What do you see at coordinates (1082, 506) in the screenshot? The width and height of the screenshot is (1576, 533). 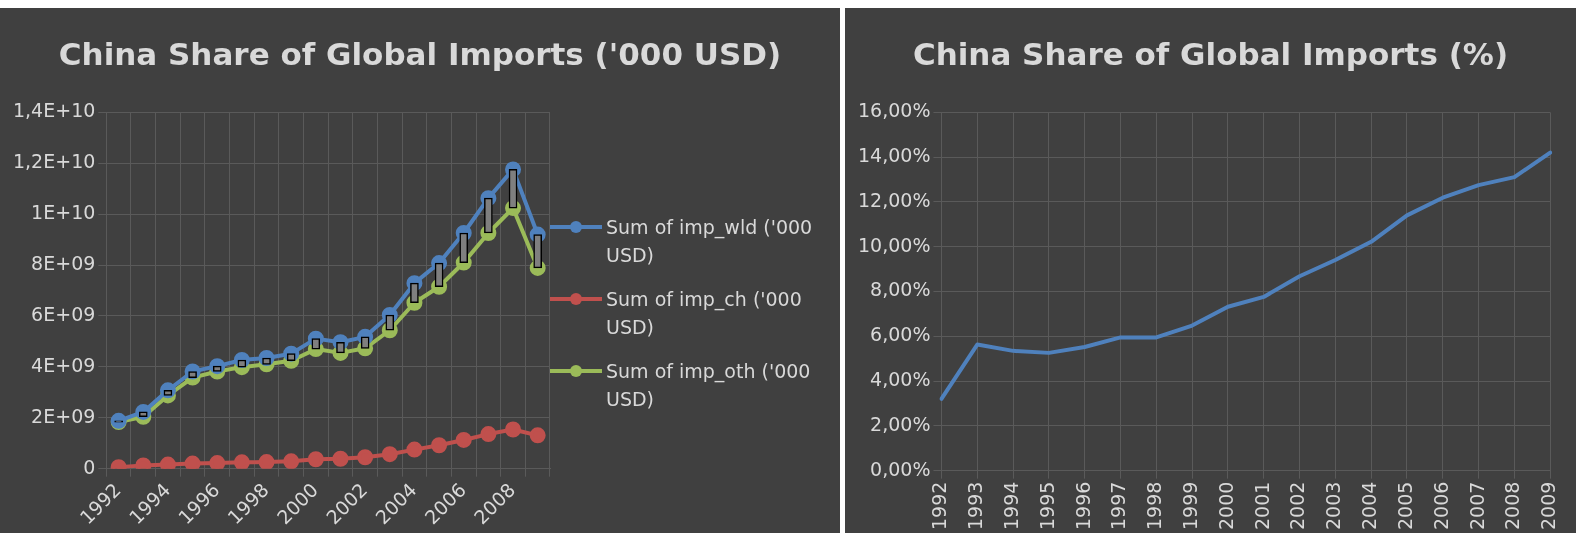 I see `x-tick-label: 1996` at bounding box center [1082, 506].